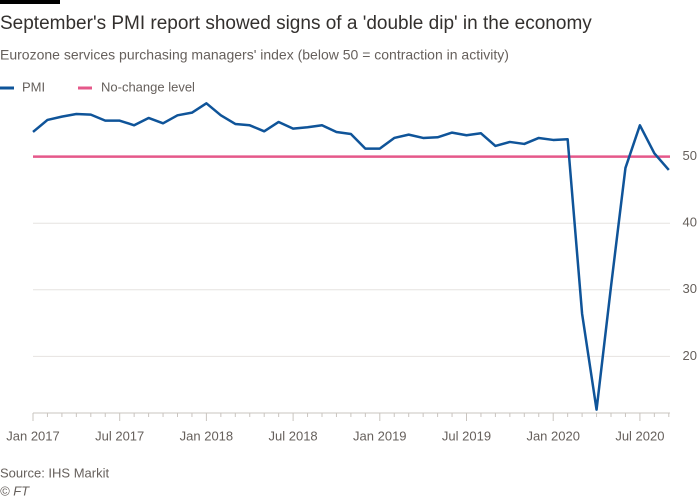 The width and height of the screenshot is (700, 500). I want to click on y-tick-label: 50, so click(690, 155).